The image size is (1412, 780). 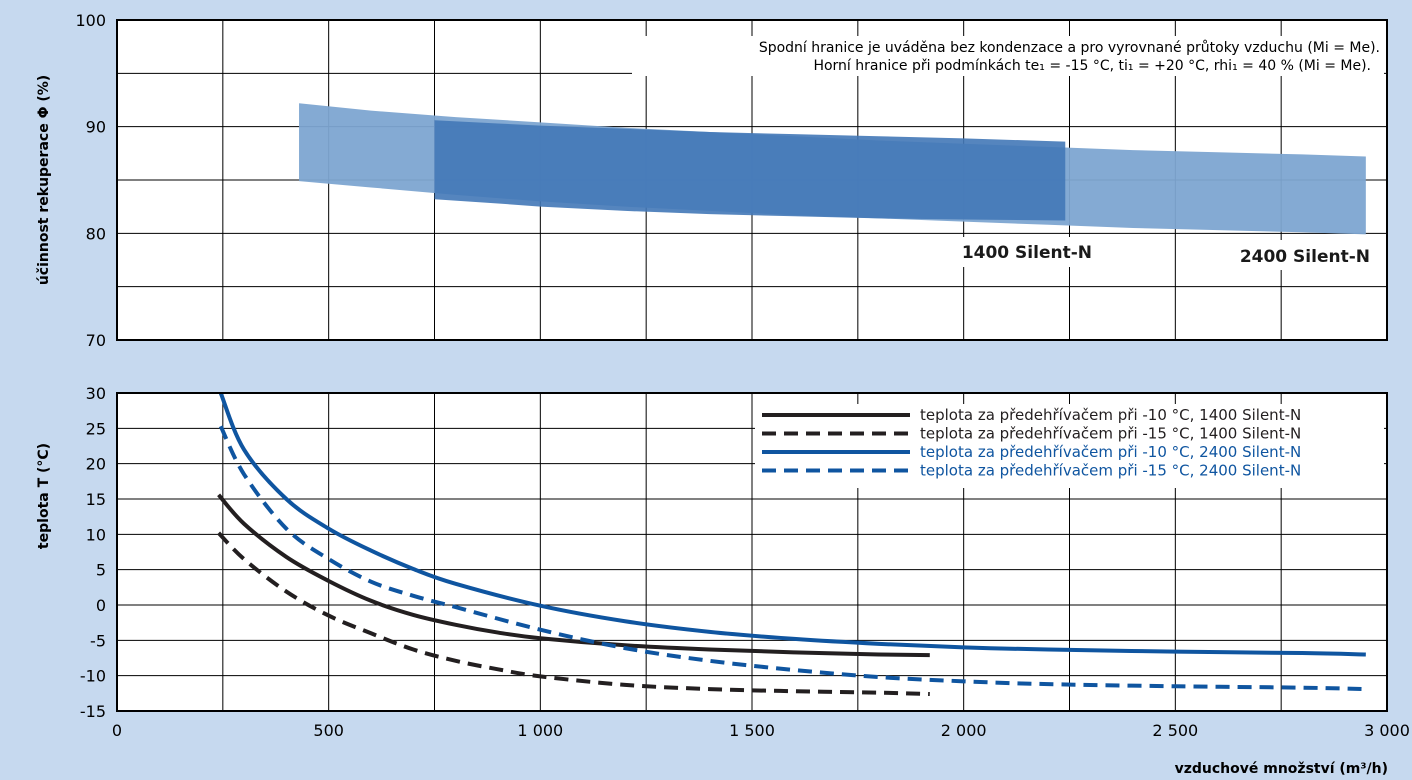 I want to click on x-tick-label: 1 500, so click(x=752, y=730).